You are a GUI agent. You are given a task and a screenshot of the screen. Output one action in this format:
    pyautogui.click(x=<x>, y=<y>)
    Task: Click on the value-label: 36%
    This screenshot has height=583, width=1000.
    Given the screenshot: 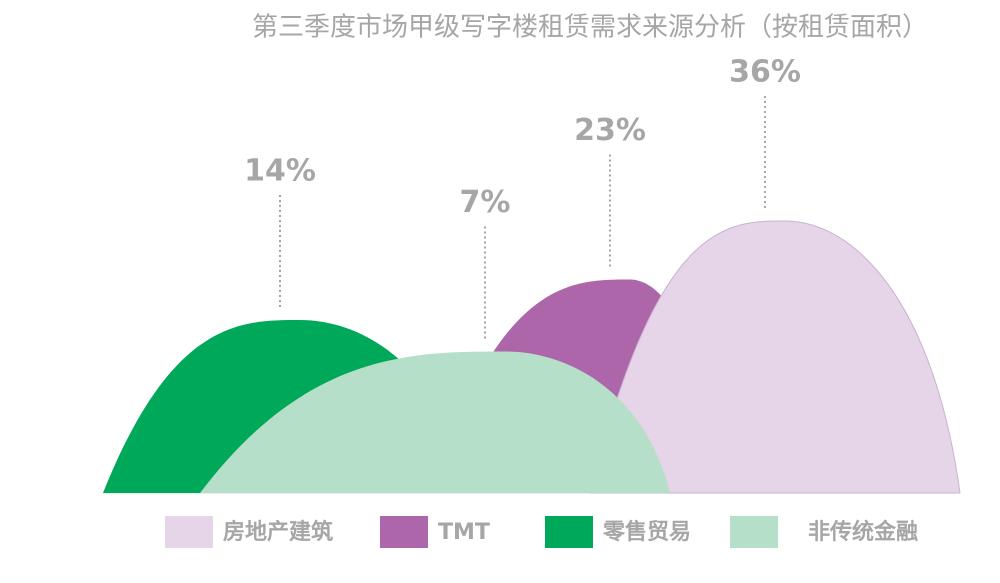 What is the action you would take?
    pyautogui.click(x=765, y=72)
    